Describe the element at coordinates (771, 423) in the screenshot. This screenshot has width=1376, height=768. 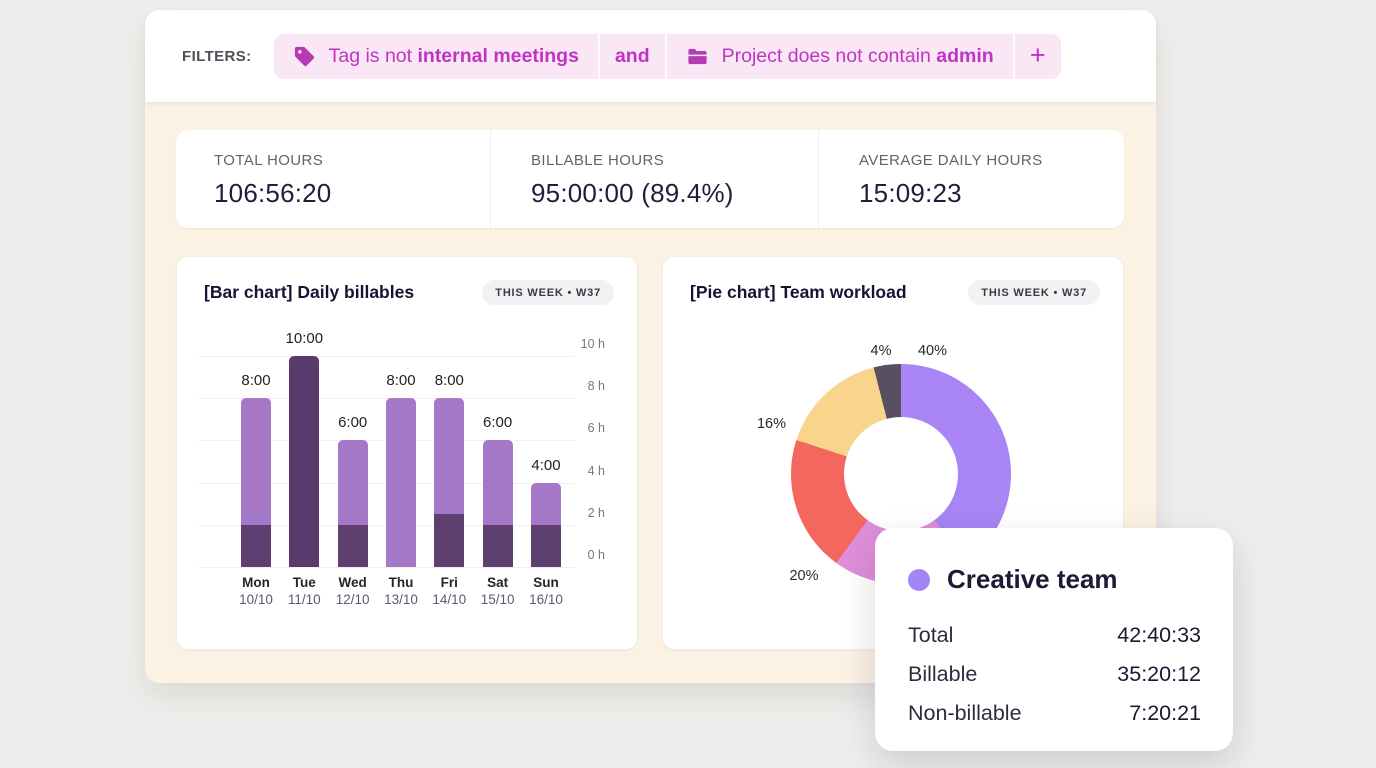
I see `pie-percent-label: 16%` at that location.